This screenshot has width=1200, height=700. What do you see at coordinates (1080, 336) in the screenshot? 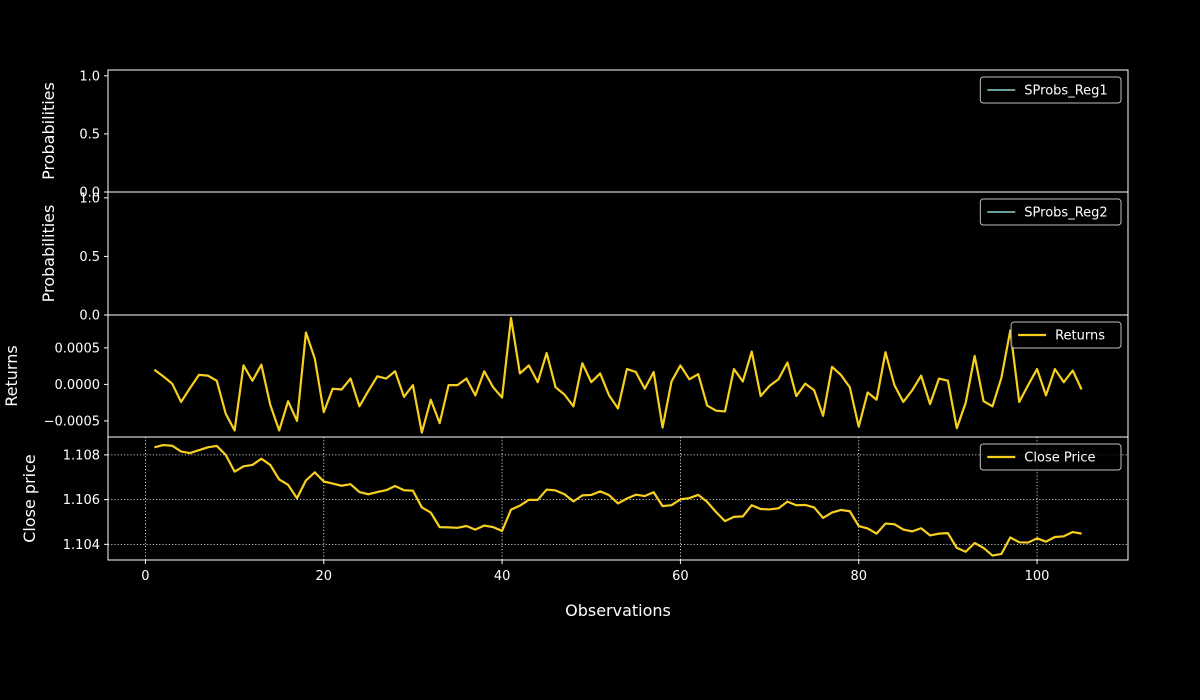
I see `legend-label: Returns` at bounding box center [1080, 336].